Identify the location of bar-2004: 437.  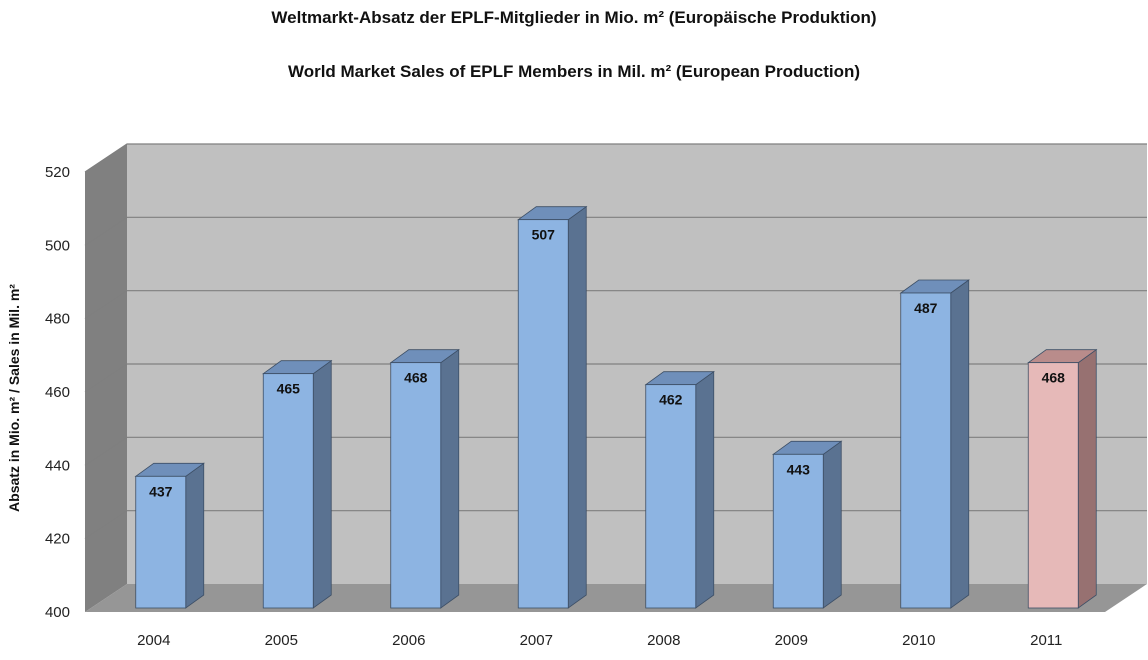
(169, 535).